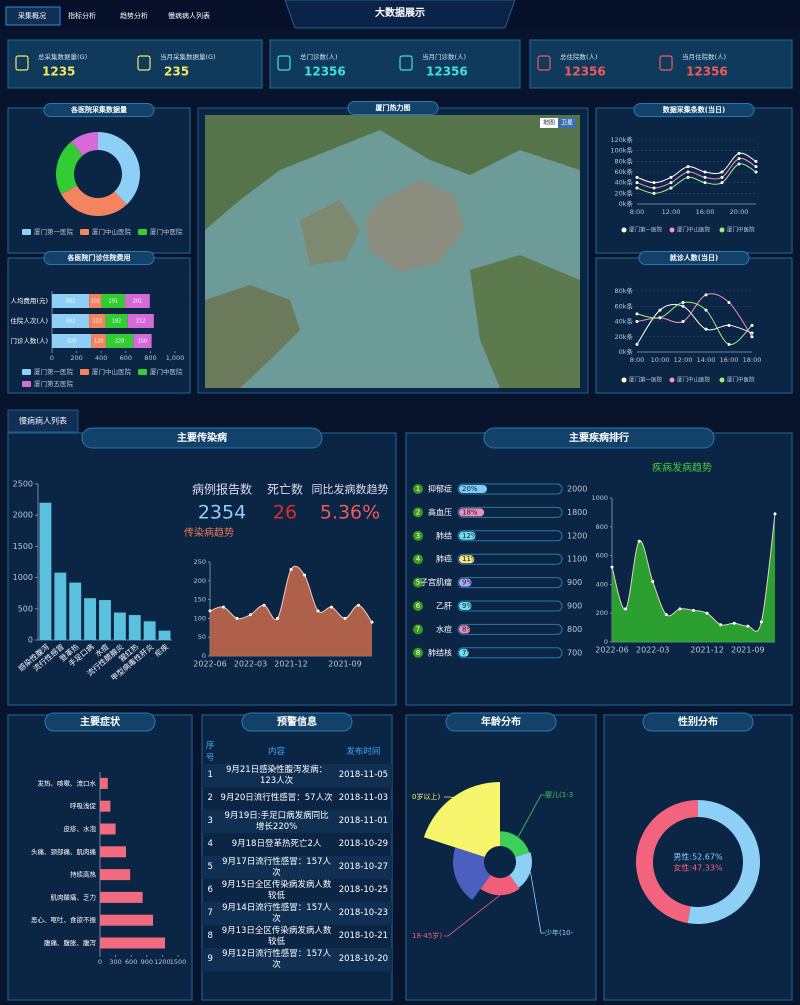 The height and width of the screenshot is (1005, 800). Describe the element at coordinates (29, 340) in the screenshot. I see `y-tick-label: 门诊人数(人)` at that location.